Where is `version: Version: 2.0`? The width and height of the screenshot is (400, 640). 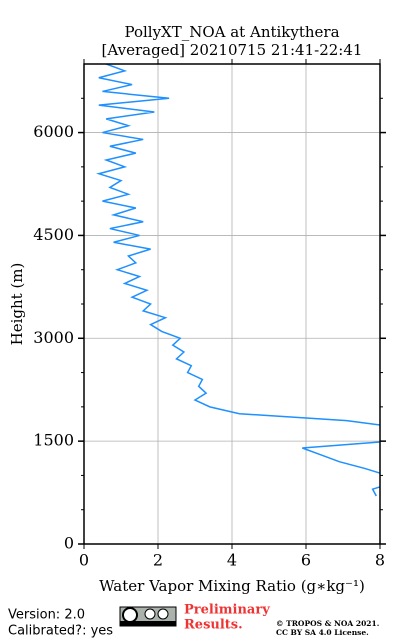
version: Version: 2.0 is located at coordinates (46, 615).